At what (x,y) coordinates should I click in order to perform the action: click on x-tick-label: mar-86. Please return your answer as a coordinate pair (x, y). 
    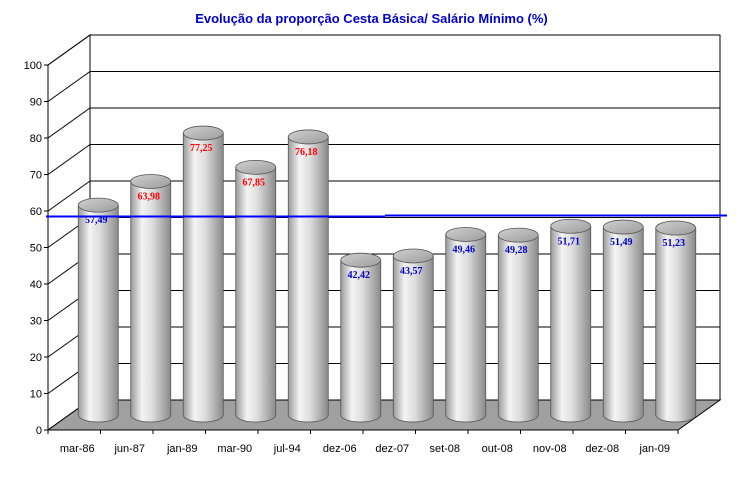
    Looking at the image, I should click on (77, 449).